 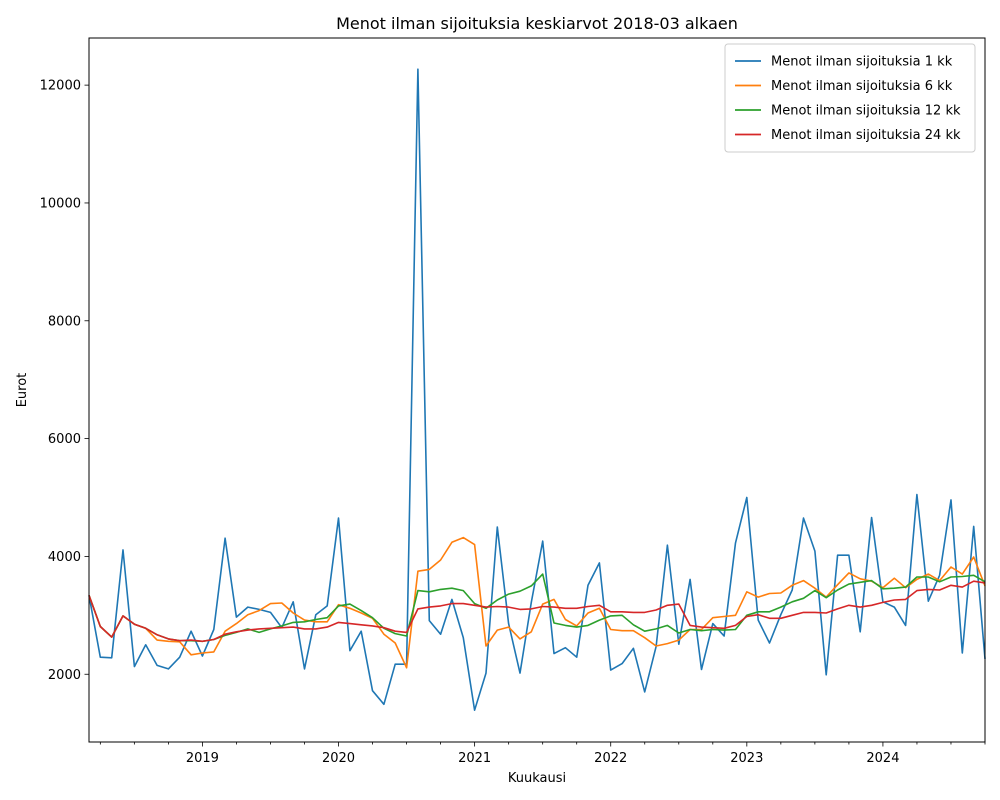 I want to click on y-axis-title: Eurot, so click(x=22, y=390).